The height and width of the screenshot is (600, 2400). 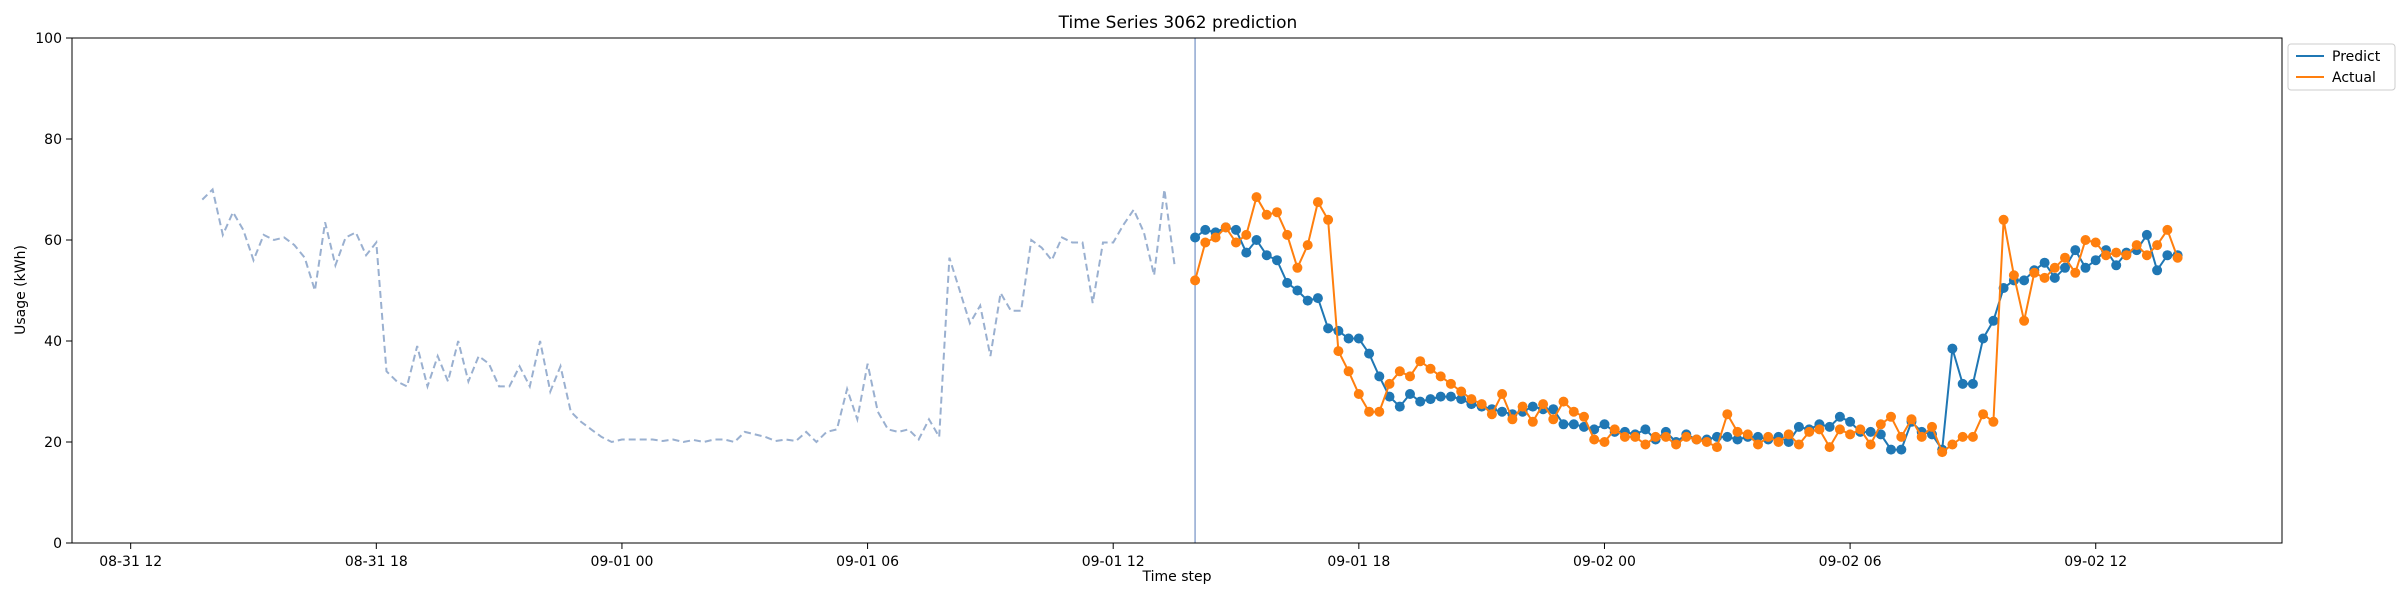 What do you see at coordinates (1604, 562) in the screenshot?
I see `x-tick-label: 09-02 00` at bounding box center [1604, 562].